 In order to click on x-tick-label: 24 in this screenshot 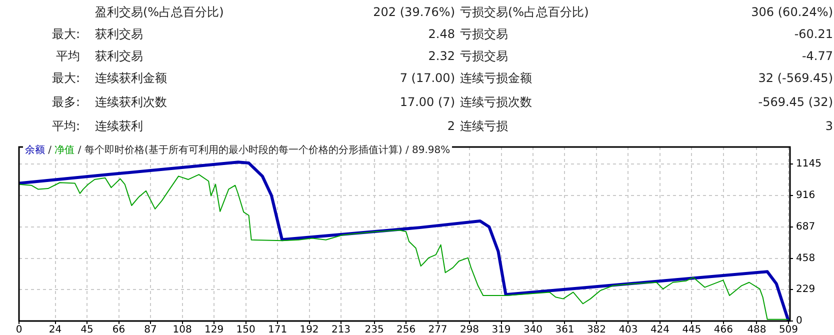, I will do `click(55, 329)`.